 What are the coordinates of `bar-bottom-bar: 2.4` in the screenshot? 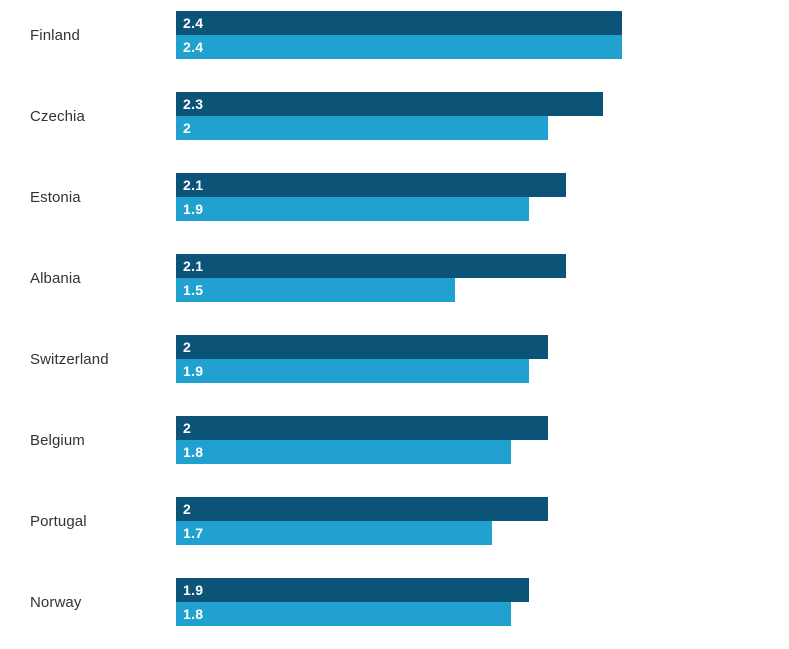 It's located at (399, 47).